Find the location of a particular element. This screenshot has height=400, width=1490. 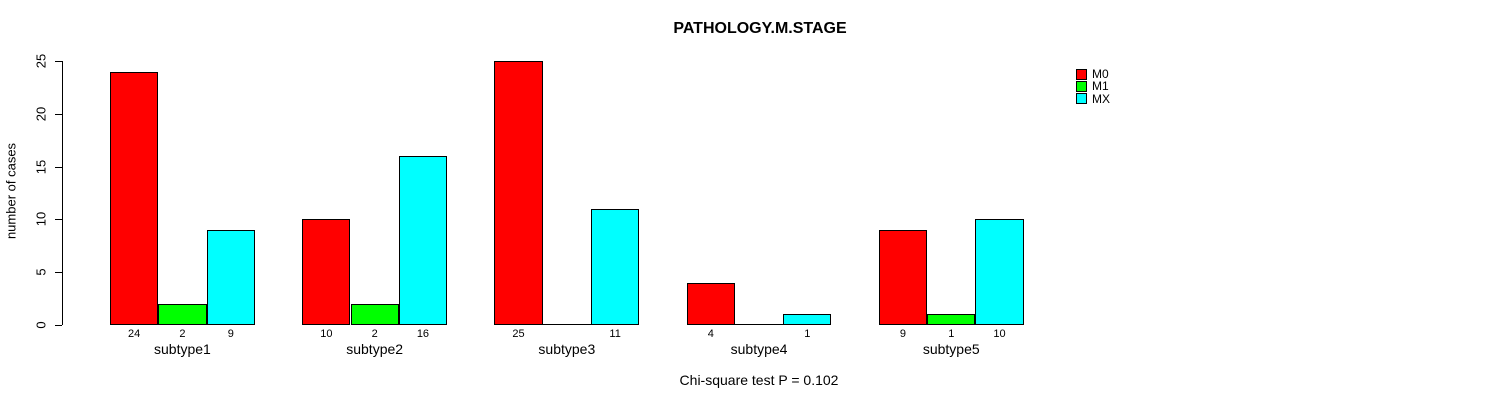

bar-subtype2-M0 is located at coordinates (326, 272).